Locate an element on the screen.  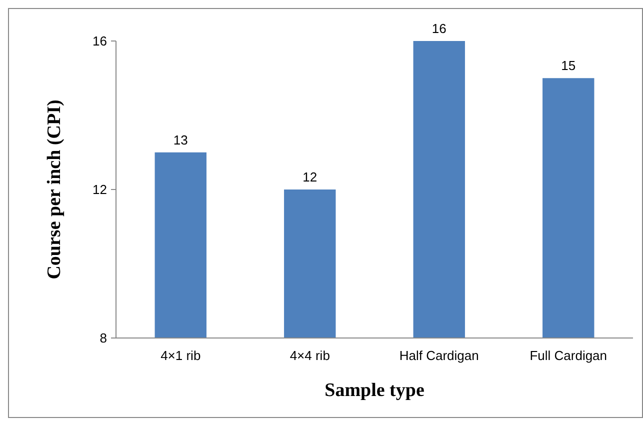
x-tick-label: Full Cardigan is located at coordinates (569, 355).